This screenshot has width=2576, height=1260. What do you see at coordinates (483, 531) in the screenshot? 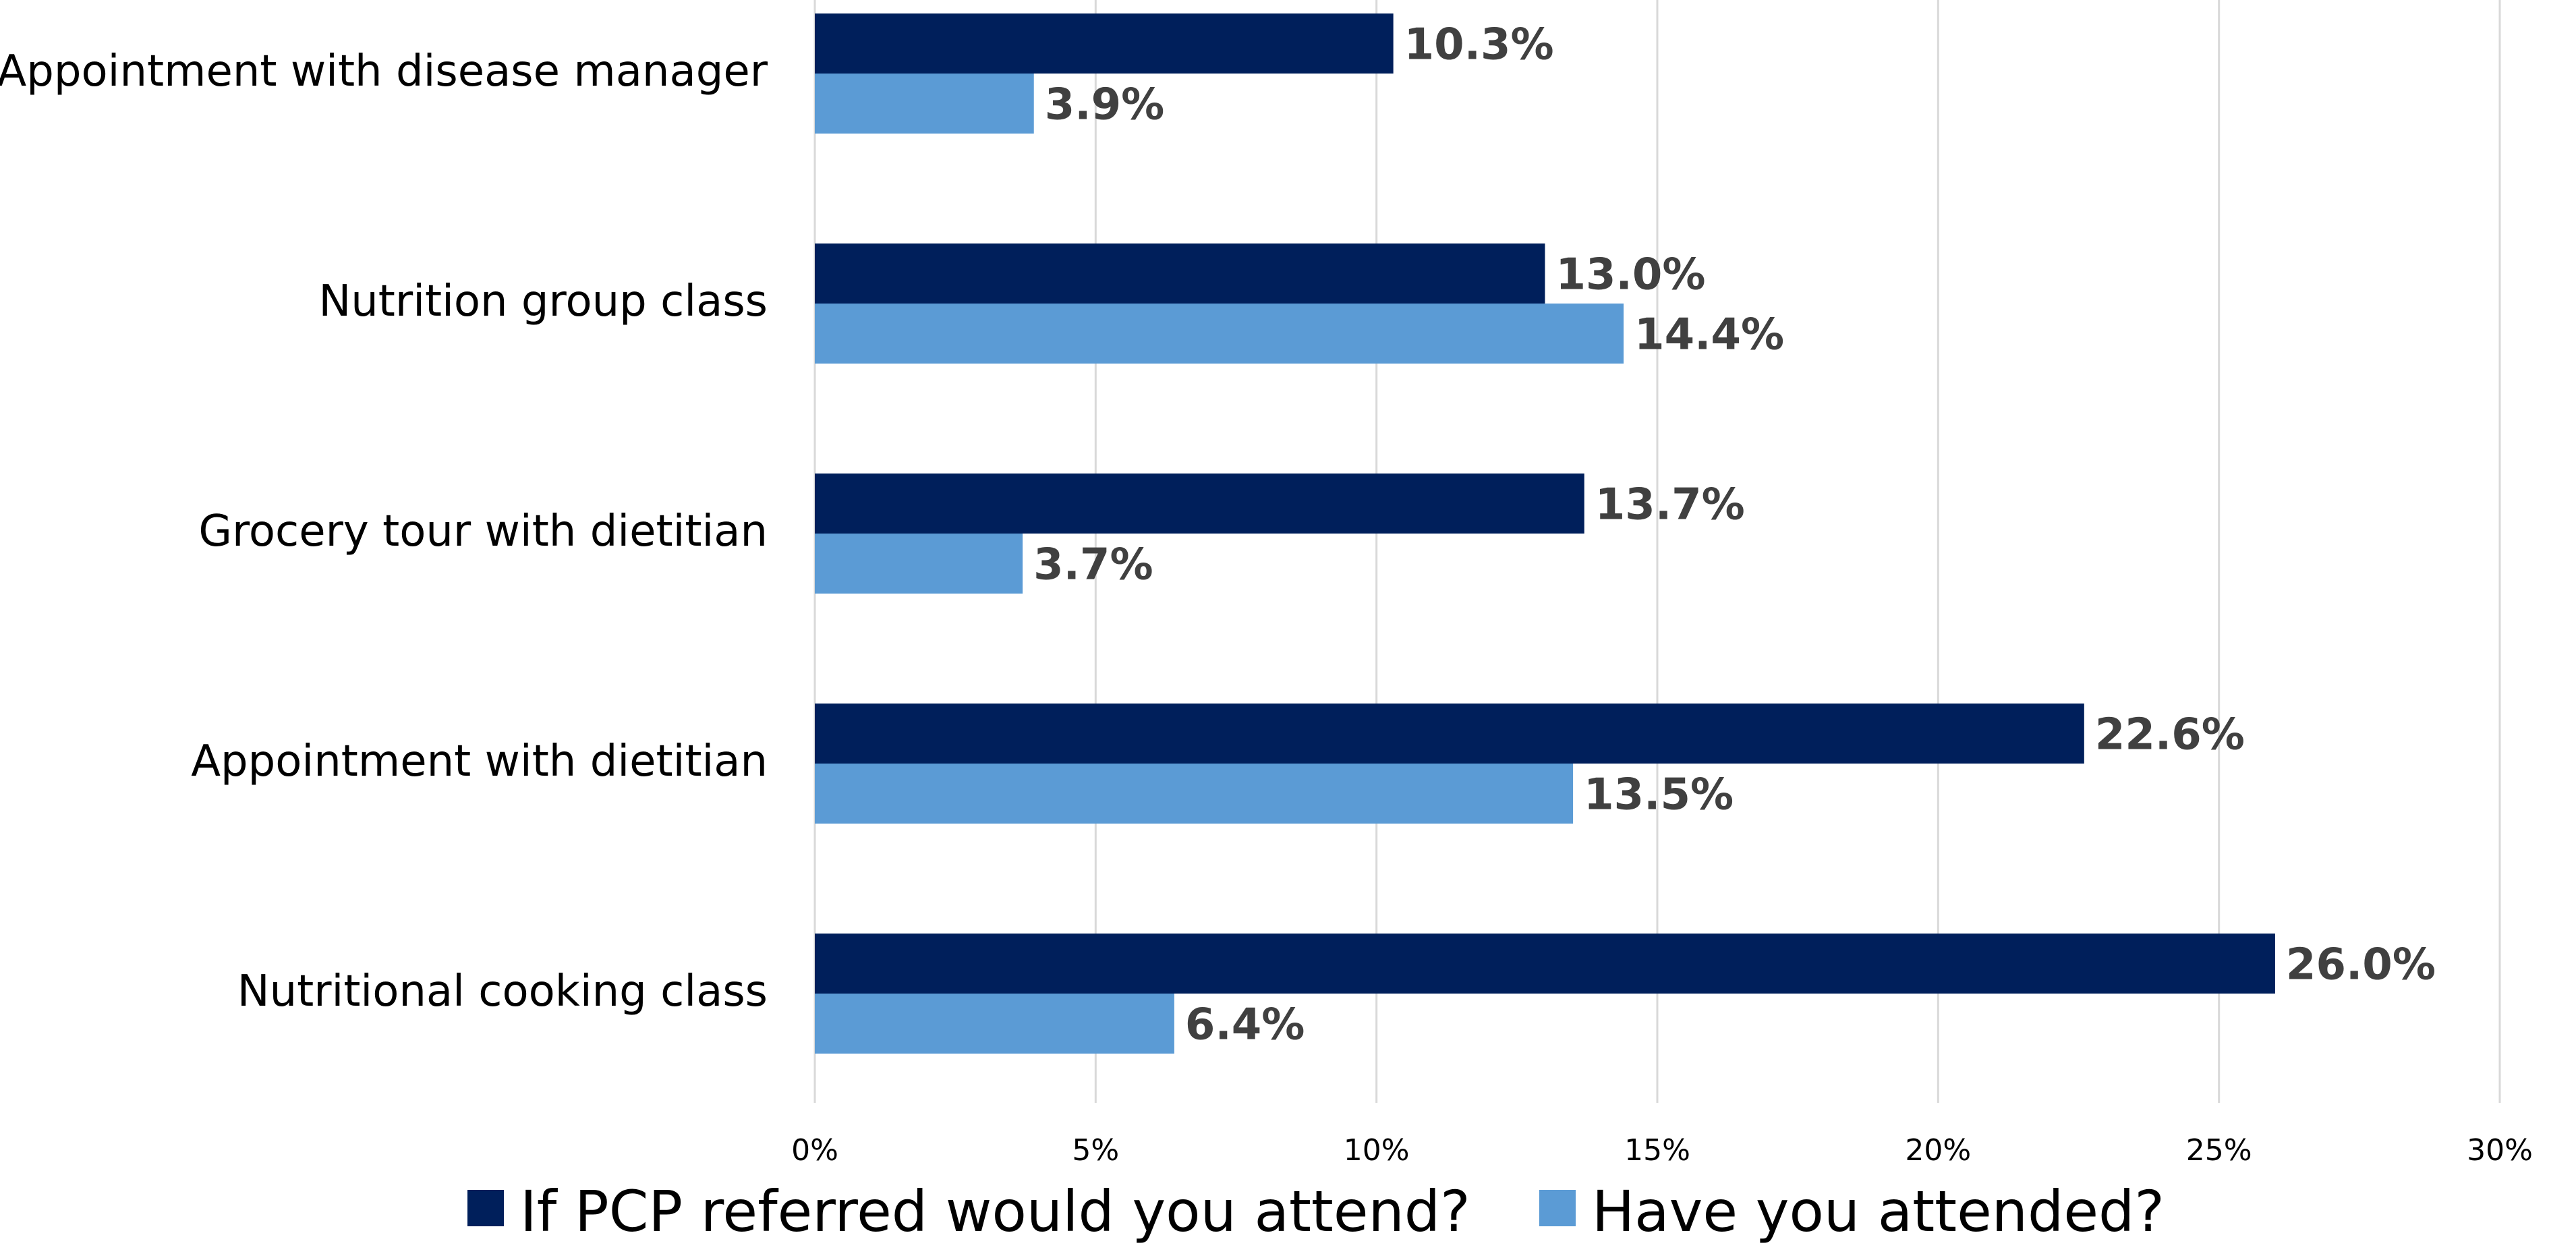
I see `category-label: Grocery tour with dietitian` at bounding box center [483, 531].